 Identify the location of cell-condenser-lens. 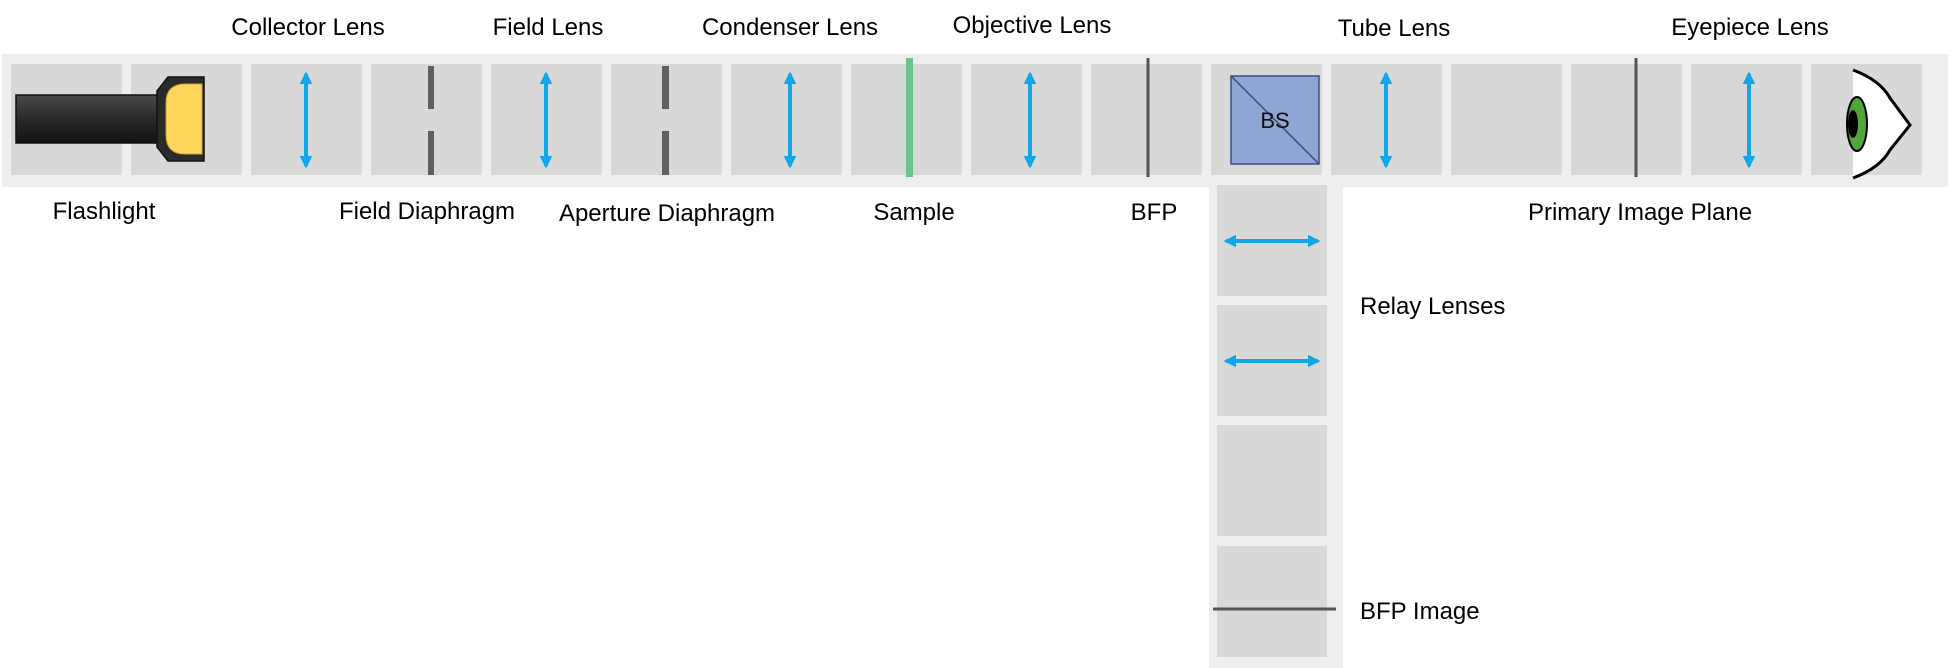
(786, 119).